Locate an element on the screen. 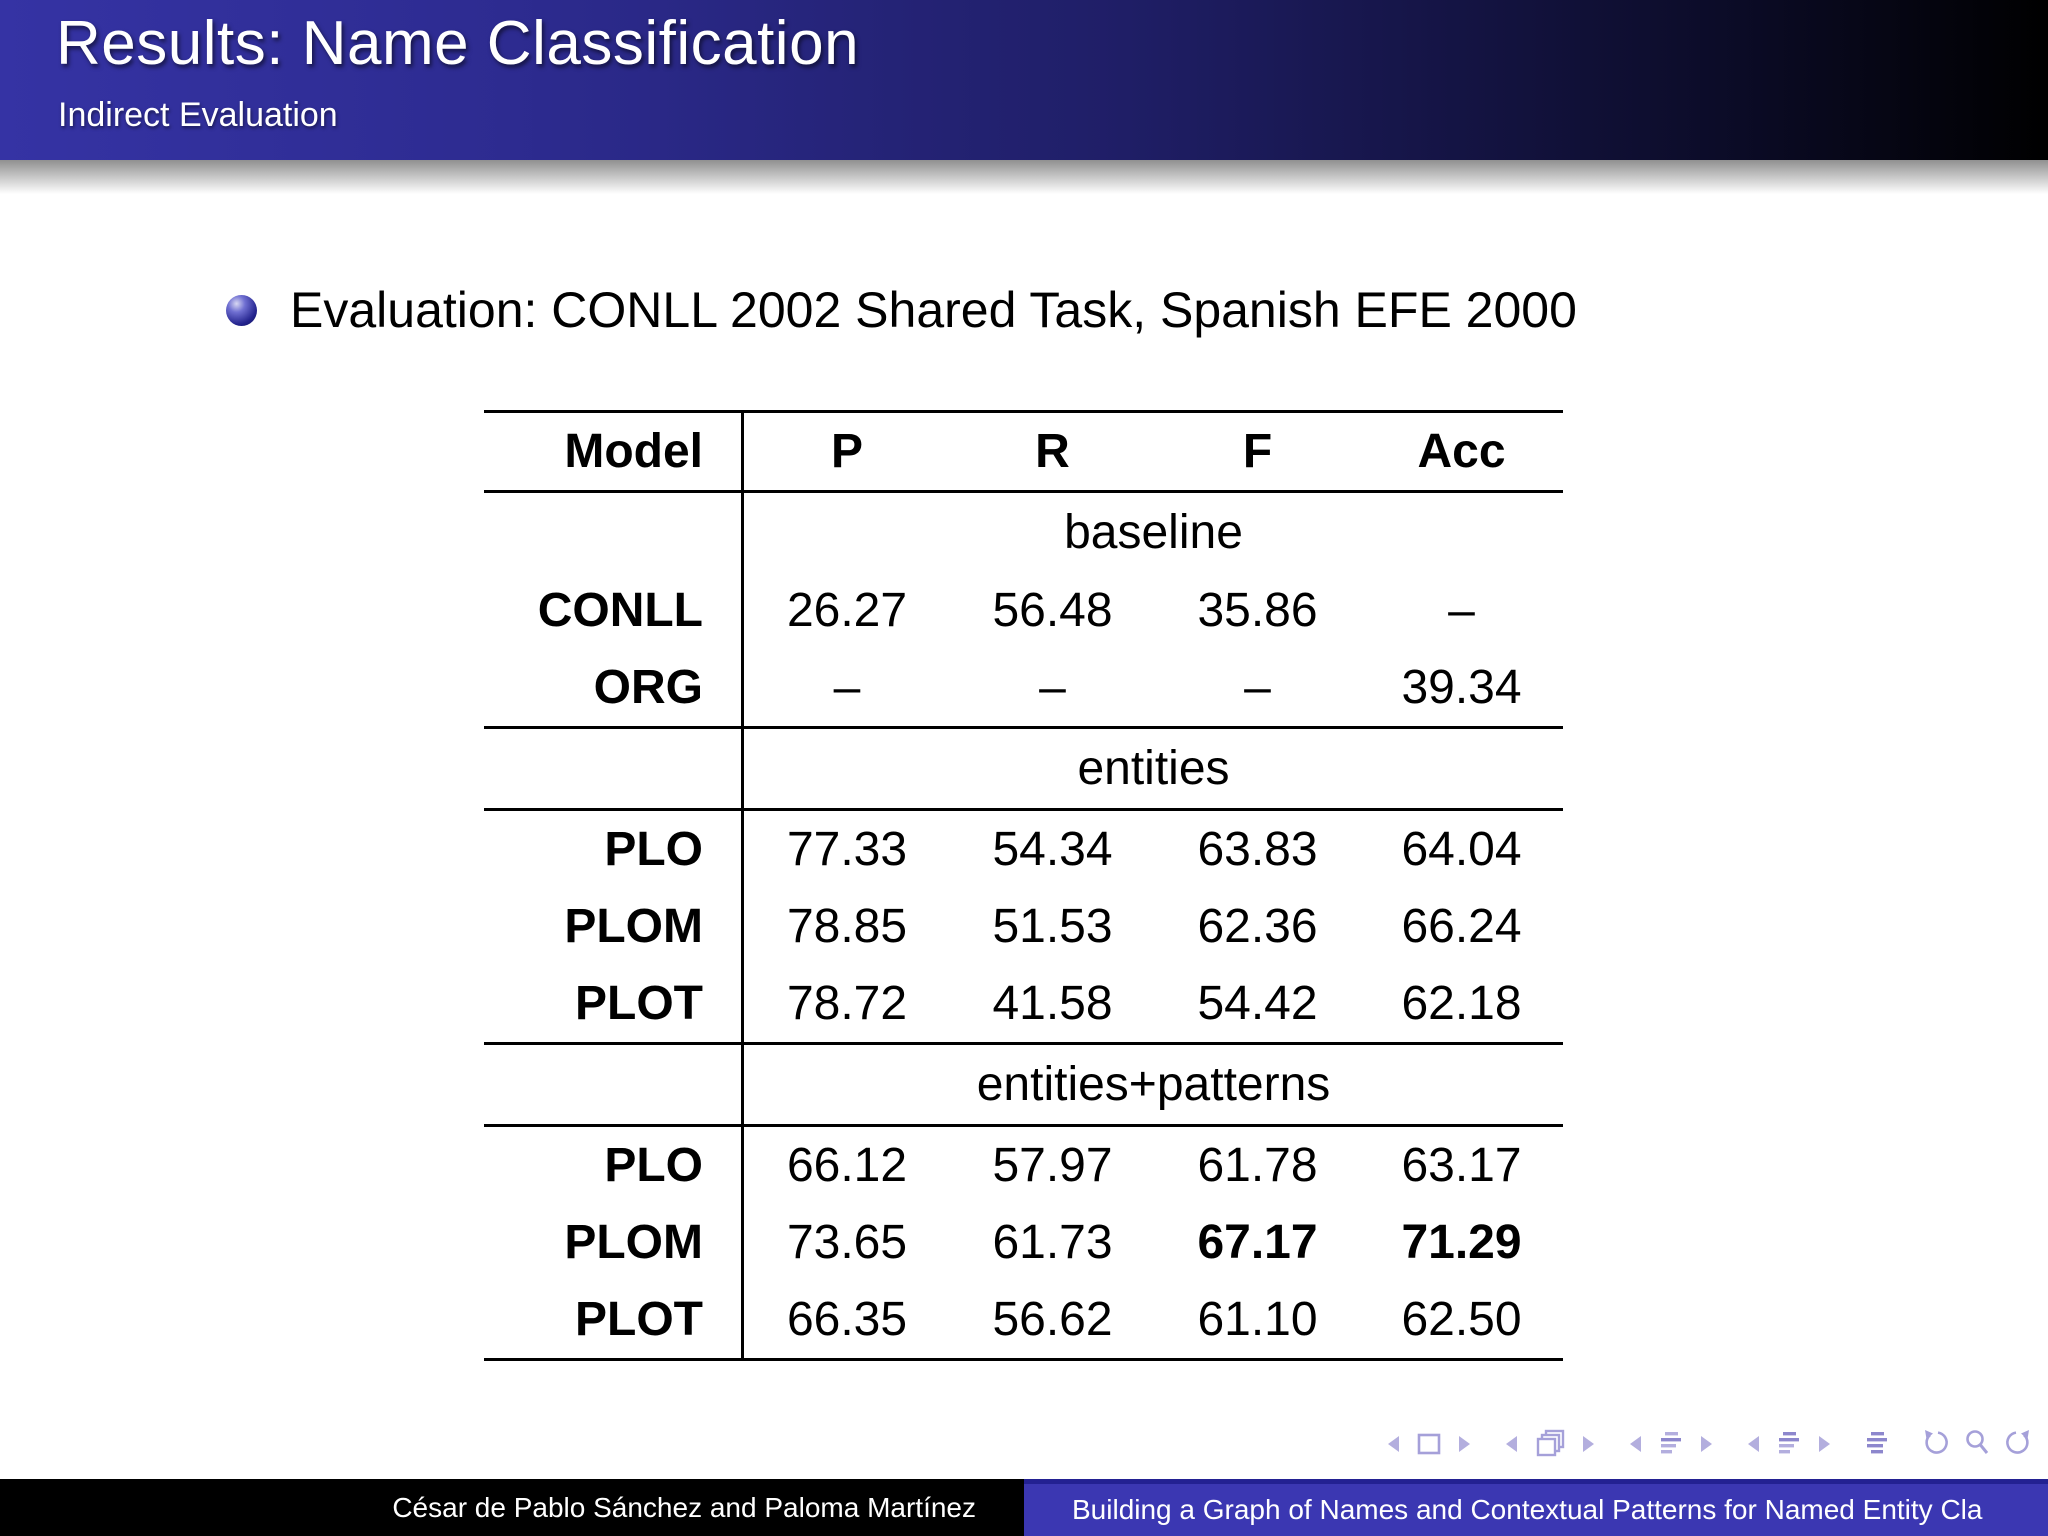  page-subtitle: Indirect Evaluation is located at coordinates (198, 115).